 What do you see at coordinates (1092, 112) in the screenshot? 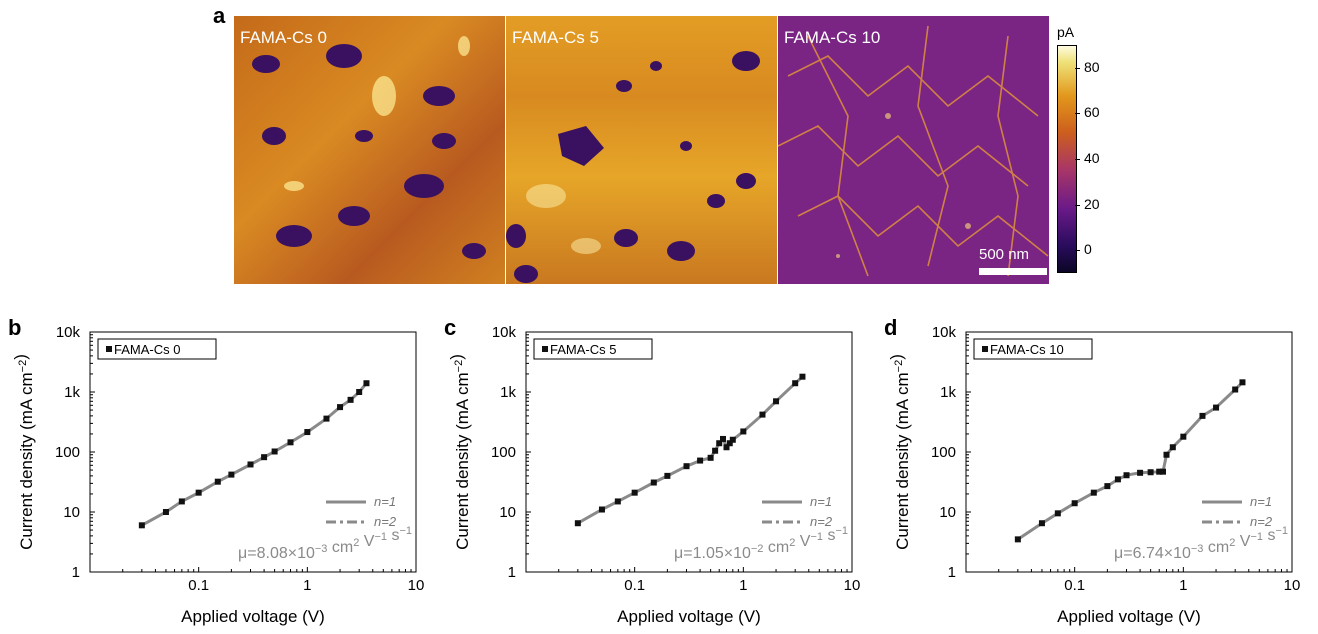
I see `colorbar-tick-label: 60` at bounding box center [1092, 112].